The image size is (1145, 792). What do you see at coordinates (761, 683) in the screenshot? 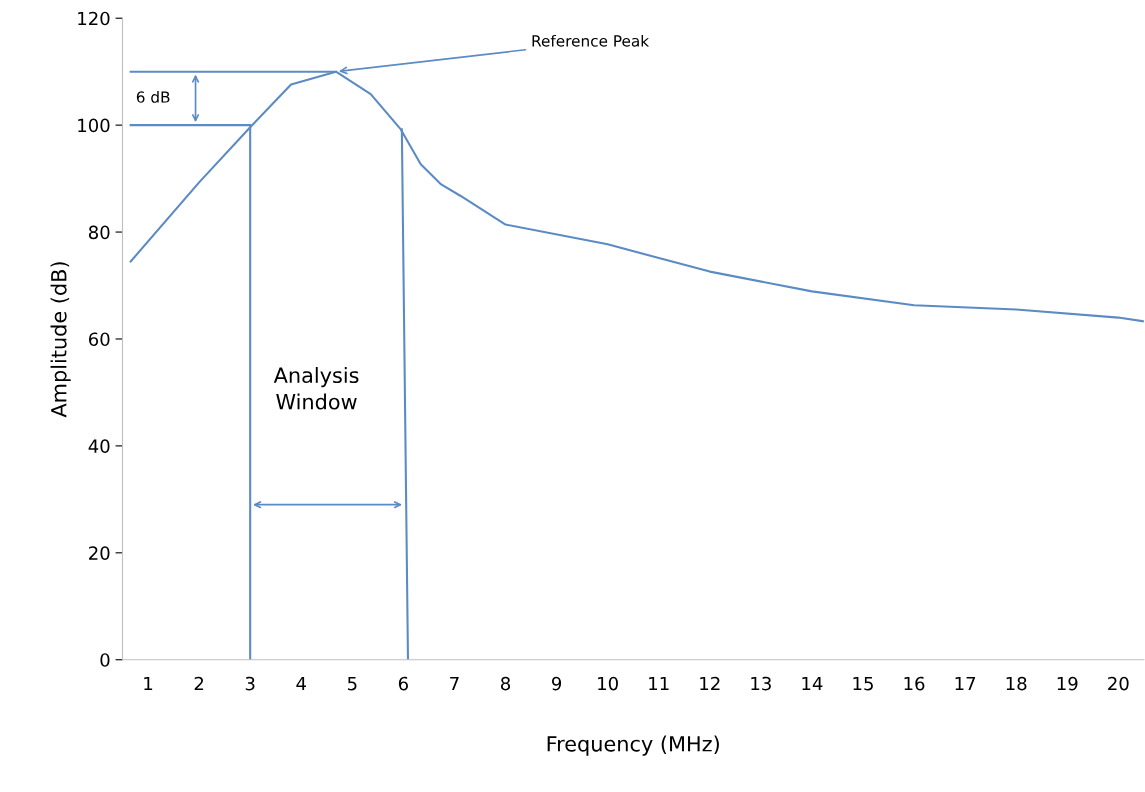
I see `x-tick-label: 13` at bounding box center [761, 683].